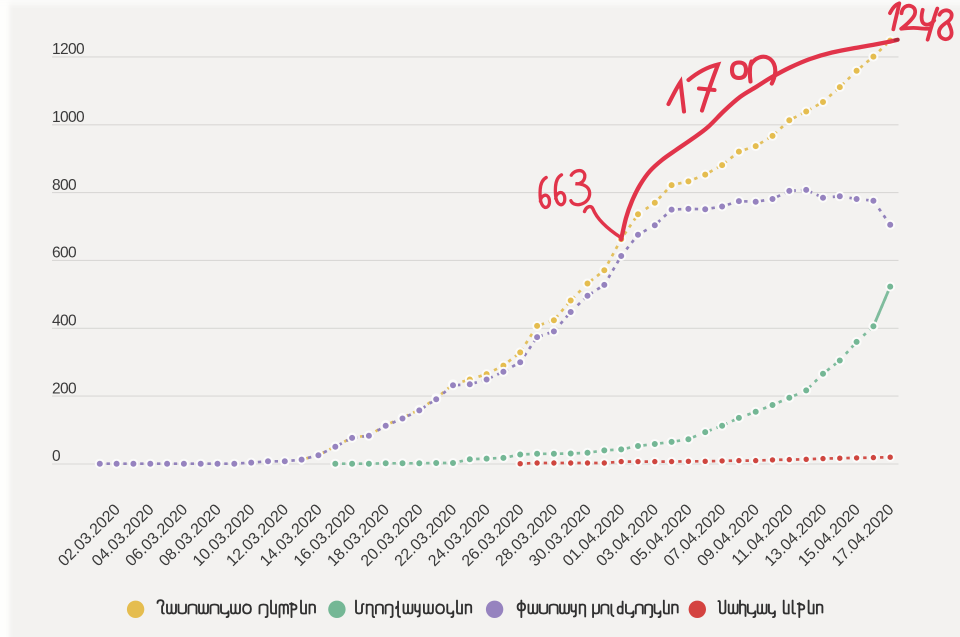  What do you see at coordinates (64, 321) in the screenshot?
I see `svg-text: 400` at bounding box center [64, 321].